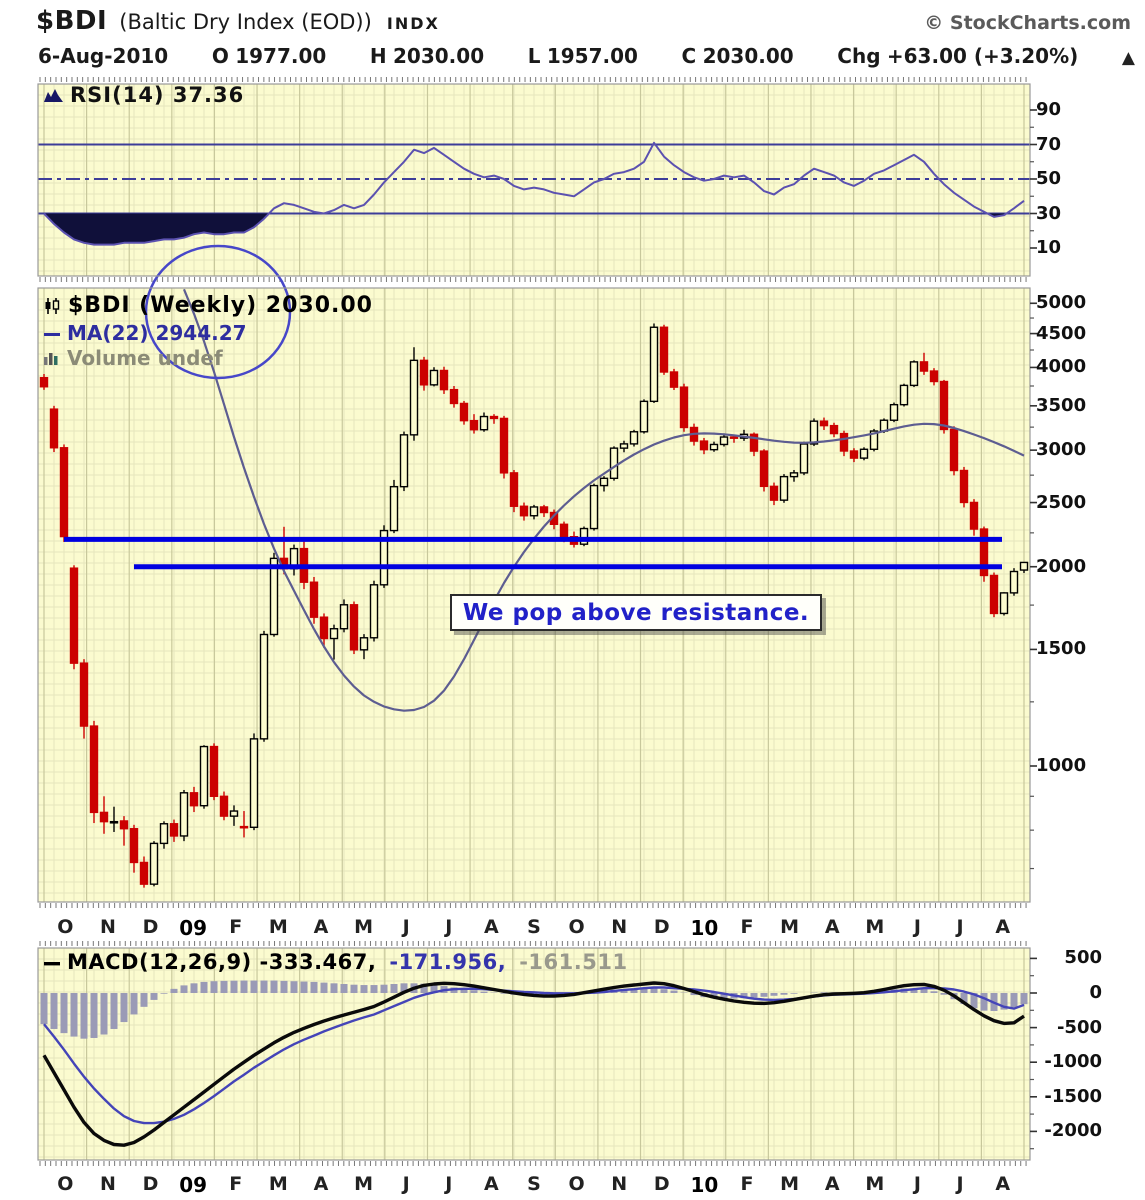 Image resolution: width=1145 pixels, height=1200 pixels. What do you see at coordinates (448, 962) in the screenshot?
I see `macd-signal-value: -171.956,` at bounding box center [448, 962].